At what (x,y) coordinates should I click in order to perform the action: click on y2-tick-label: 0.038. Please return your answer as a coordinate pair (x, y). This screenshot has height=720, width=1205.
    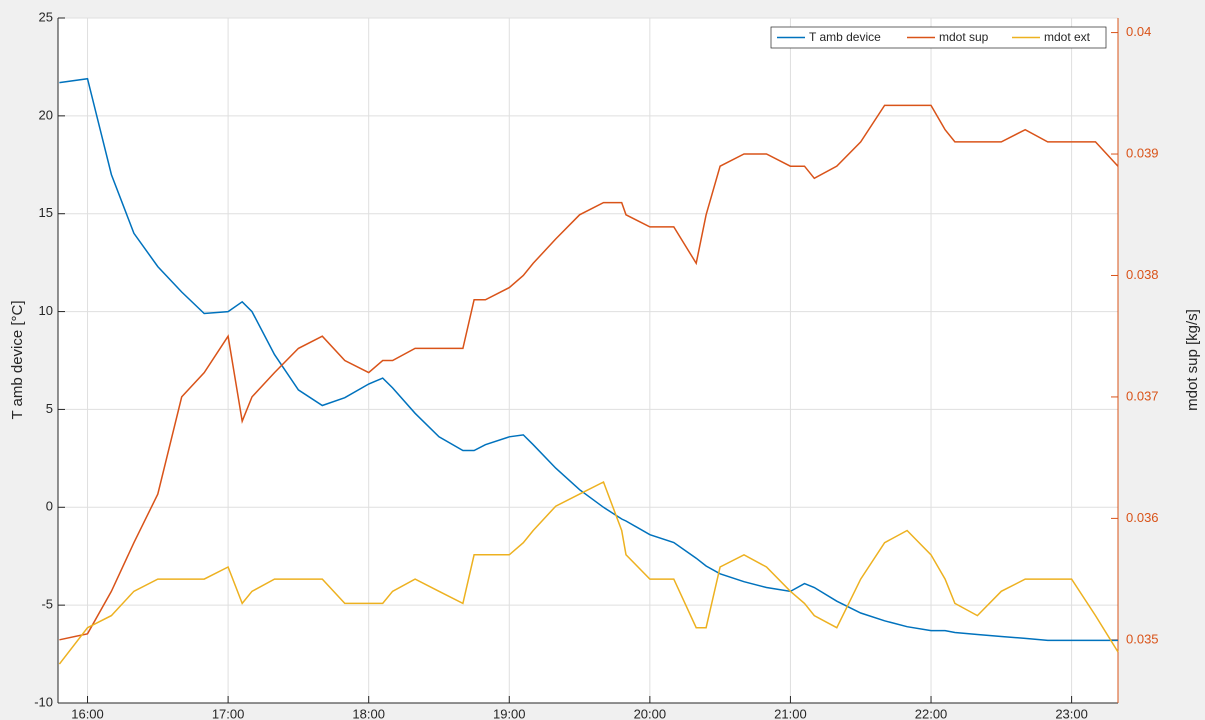
    Looking at the image, I should click on (1142, 274).